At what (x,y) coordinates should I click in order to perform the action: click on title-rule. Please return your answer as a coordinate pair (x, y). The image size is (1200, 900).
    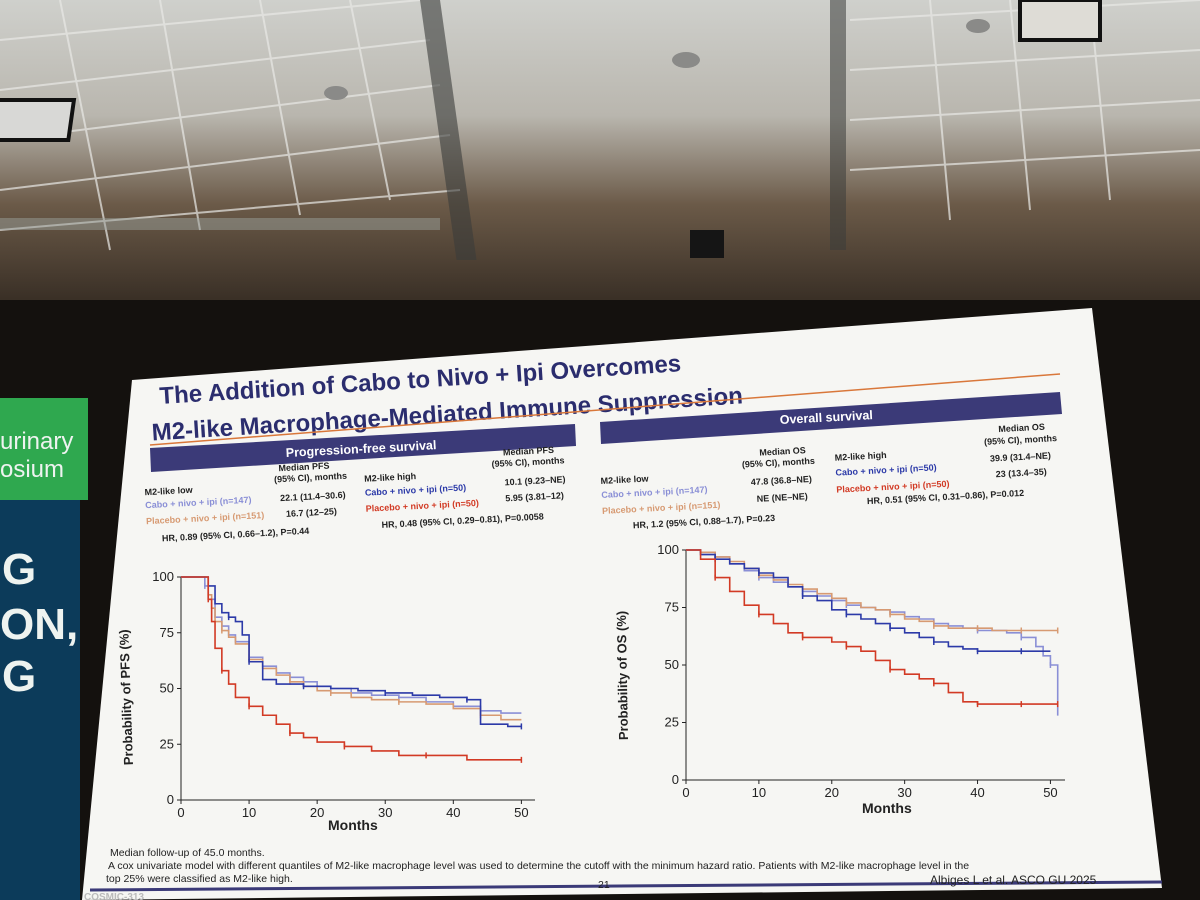
    Looking at the image, I should click on (605, 409).